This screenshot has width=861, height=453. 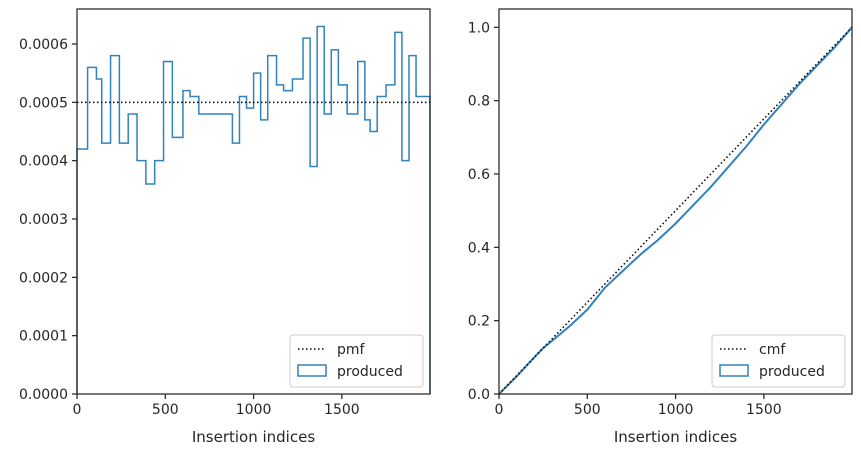 What do you see at coordinates (675, 437) in the screenshot?
I see `cmf-x-axis-label: Insertion indices` at bounding box center [675, 437].